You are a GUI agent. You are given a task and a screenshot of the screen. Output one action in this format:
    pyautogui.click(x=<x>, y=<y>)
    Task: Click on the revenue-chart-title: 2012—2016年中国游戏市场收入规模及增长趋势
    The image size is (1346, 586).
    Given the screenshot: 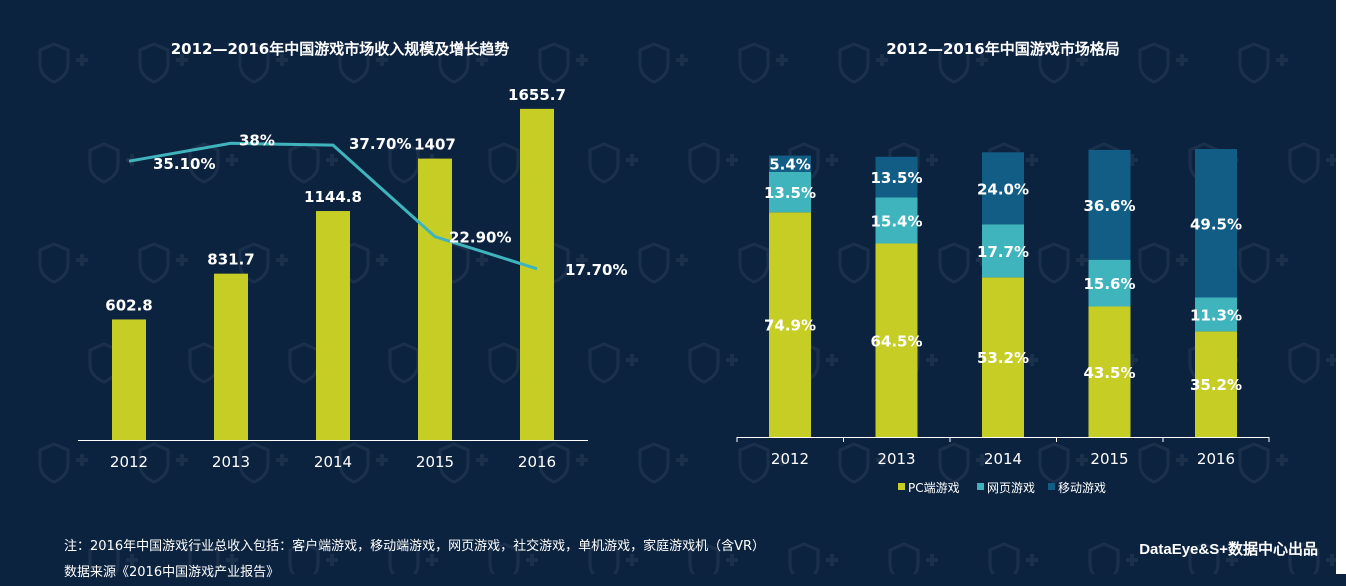 What is the action you would take?
    pyautogui.click(x=340, y=49)
    